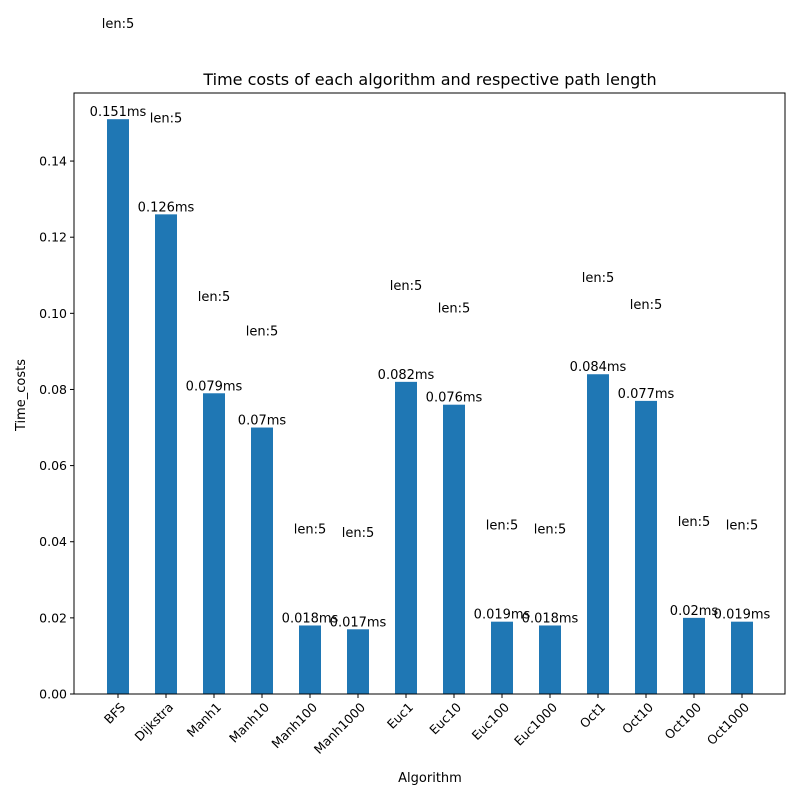  What do you see at coordinates (53, 161) in the screenshot?
I see `y-tick-label: 0.14` at bounding box center [53, 161].